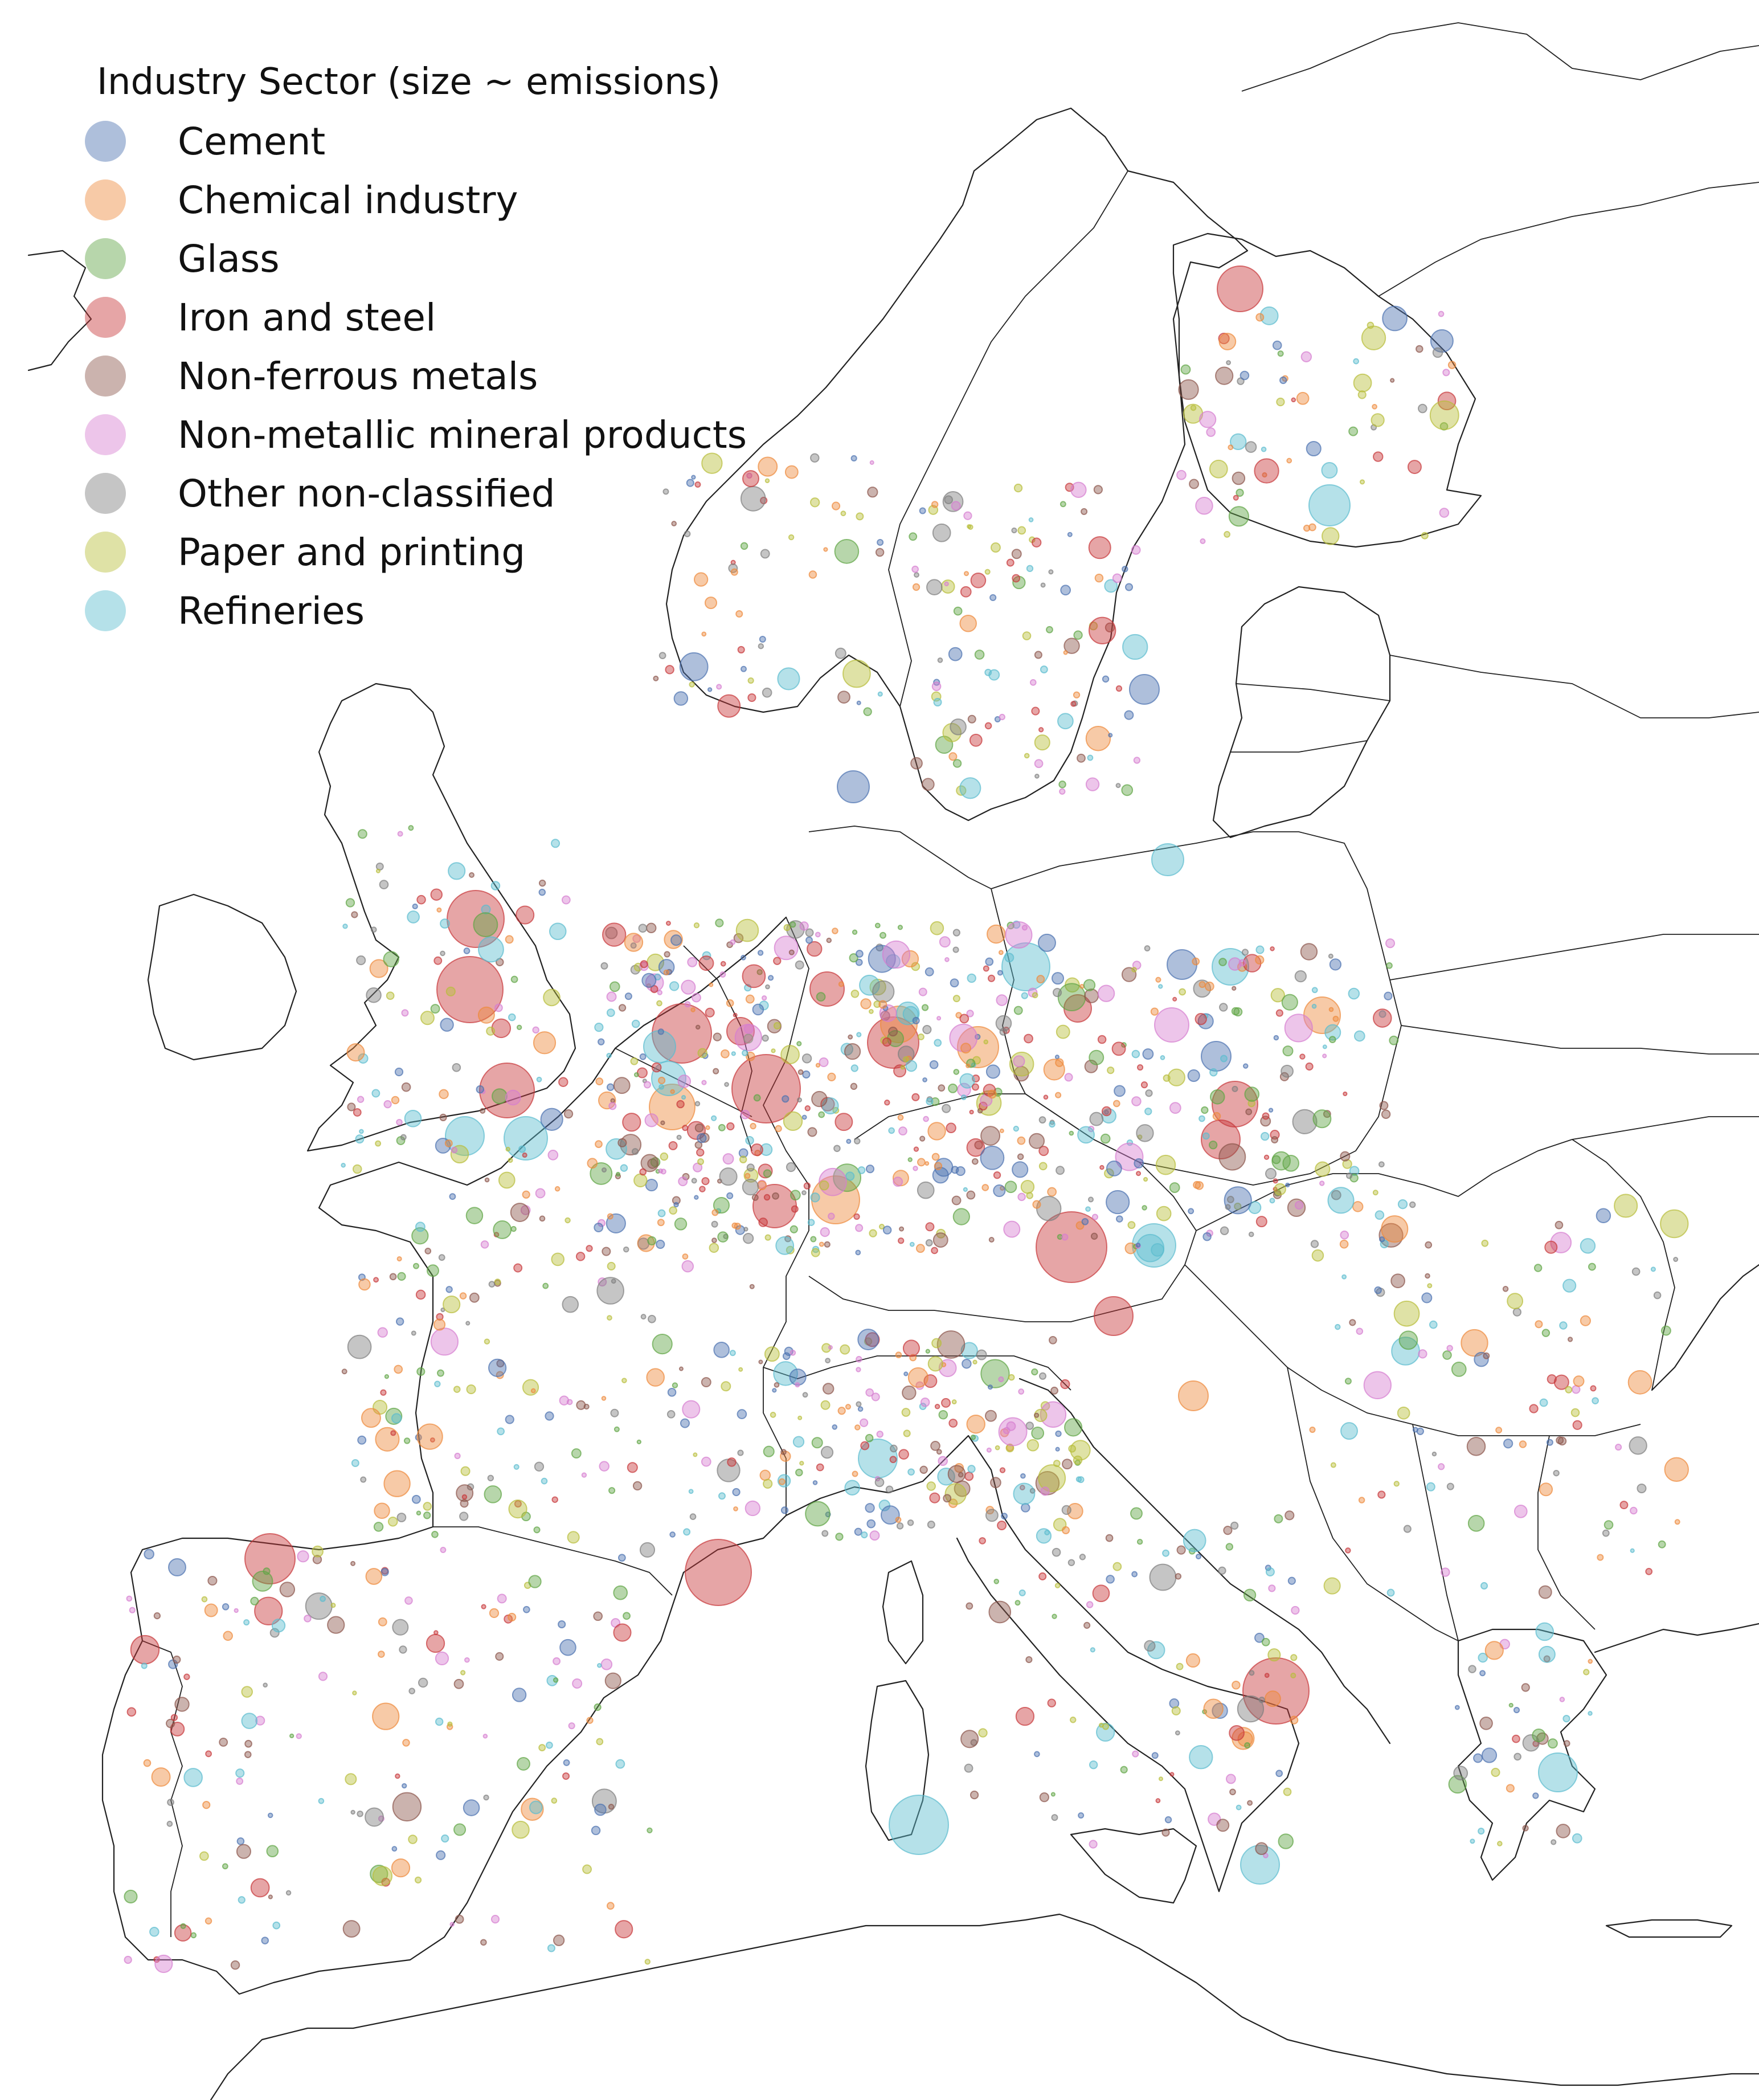 The image size is (1759, 2100). Describe the element at coordinates (1412, 1452) in the screenshot. I see `border-balkans` at that location.